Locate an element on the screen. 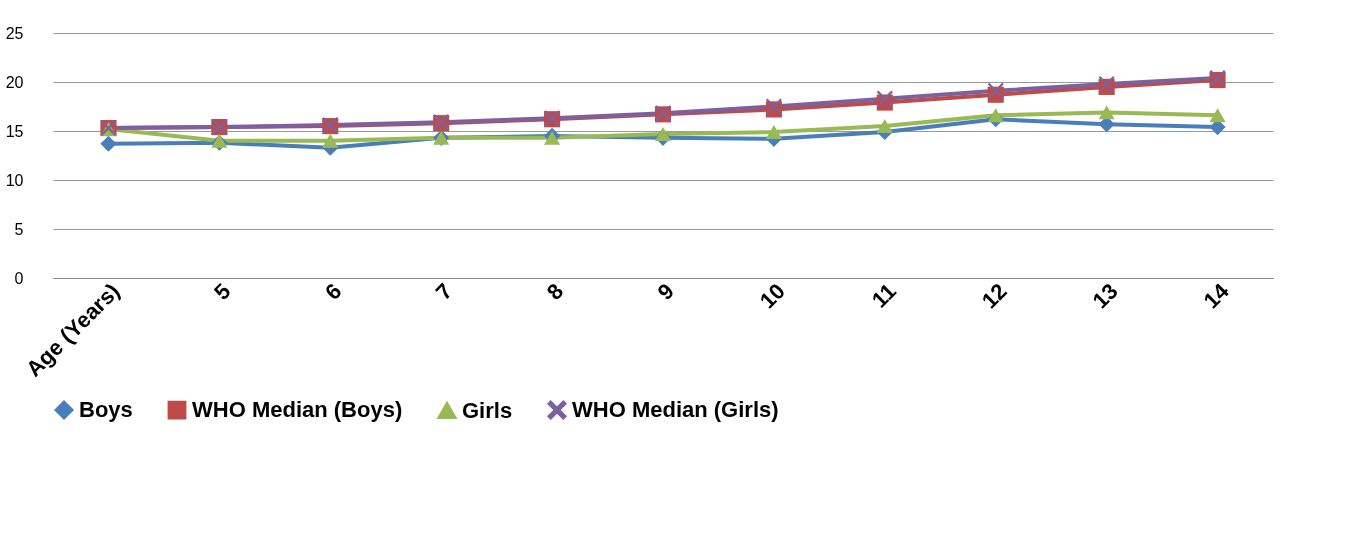 The image size is (1361, 544). legend-label: WHO Median (Girls) is located at coordinates (675, 410).